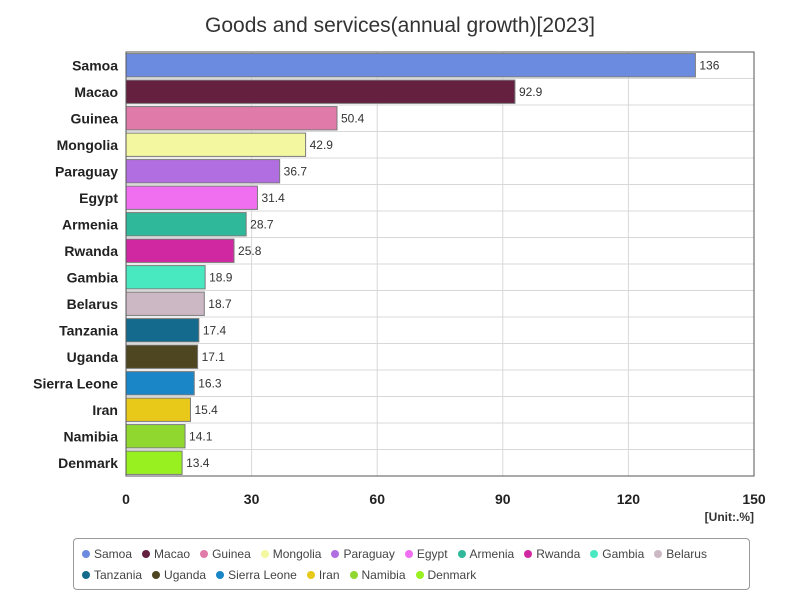 The image size is (800, 600). I want to click on legend-label: Mongolia, so click(297, 553).